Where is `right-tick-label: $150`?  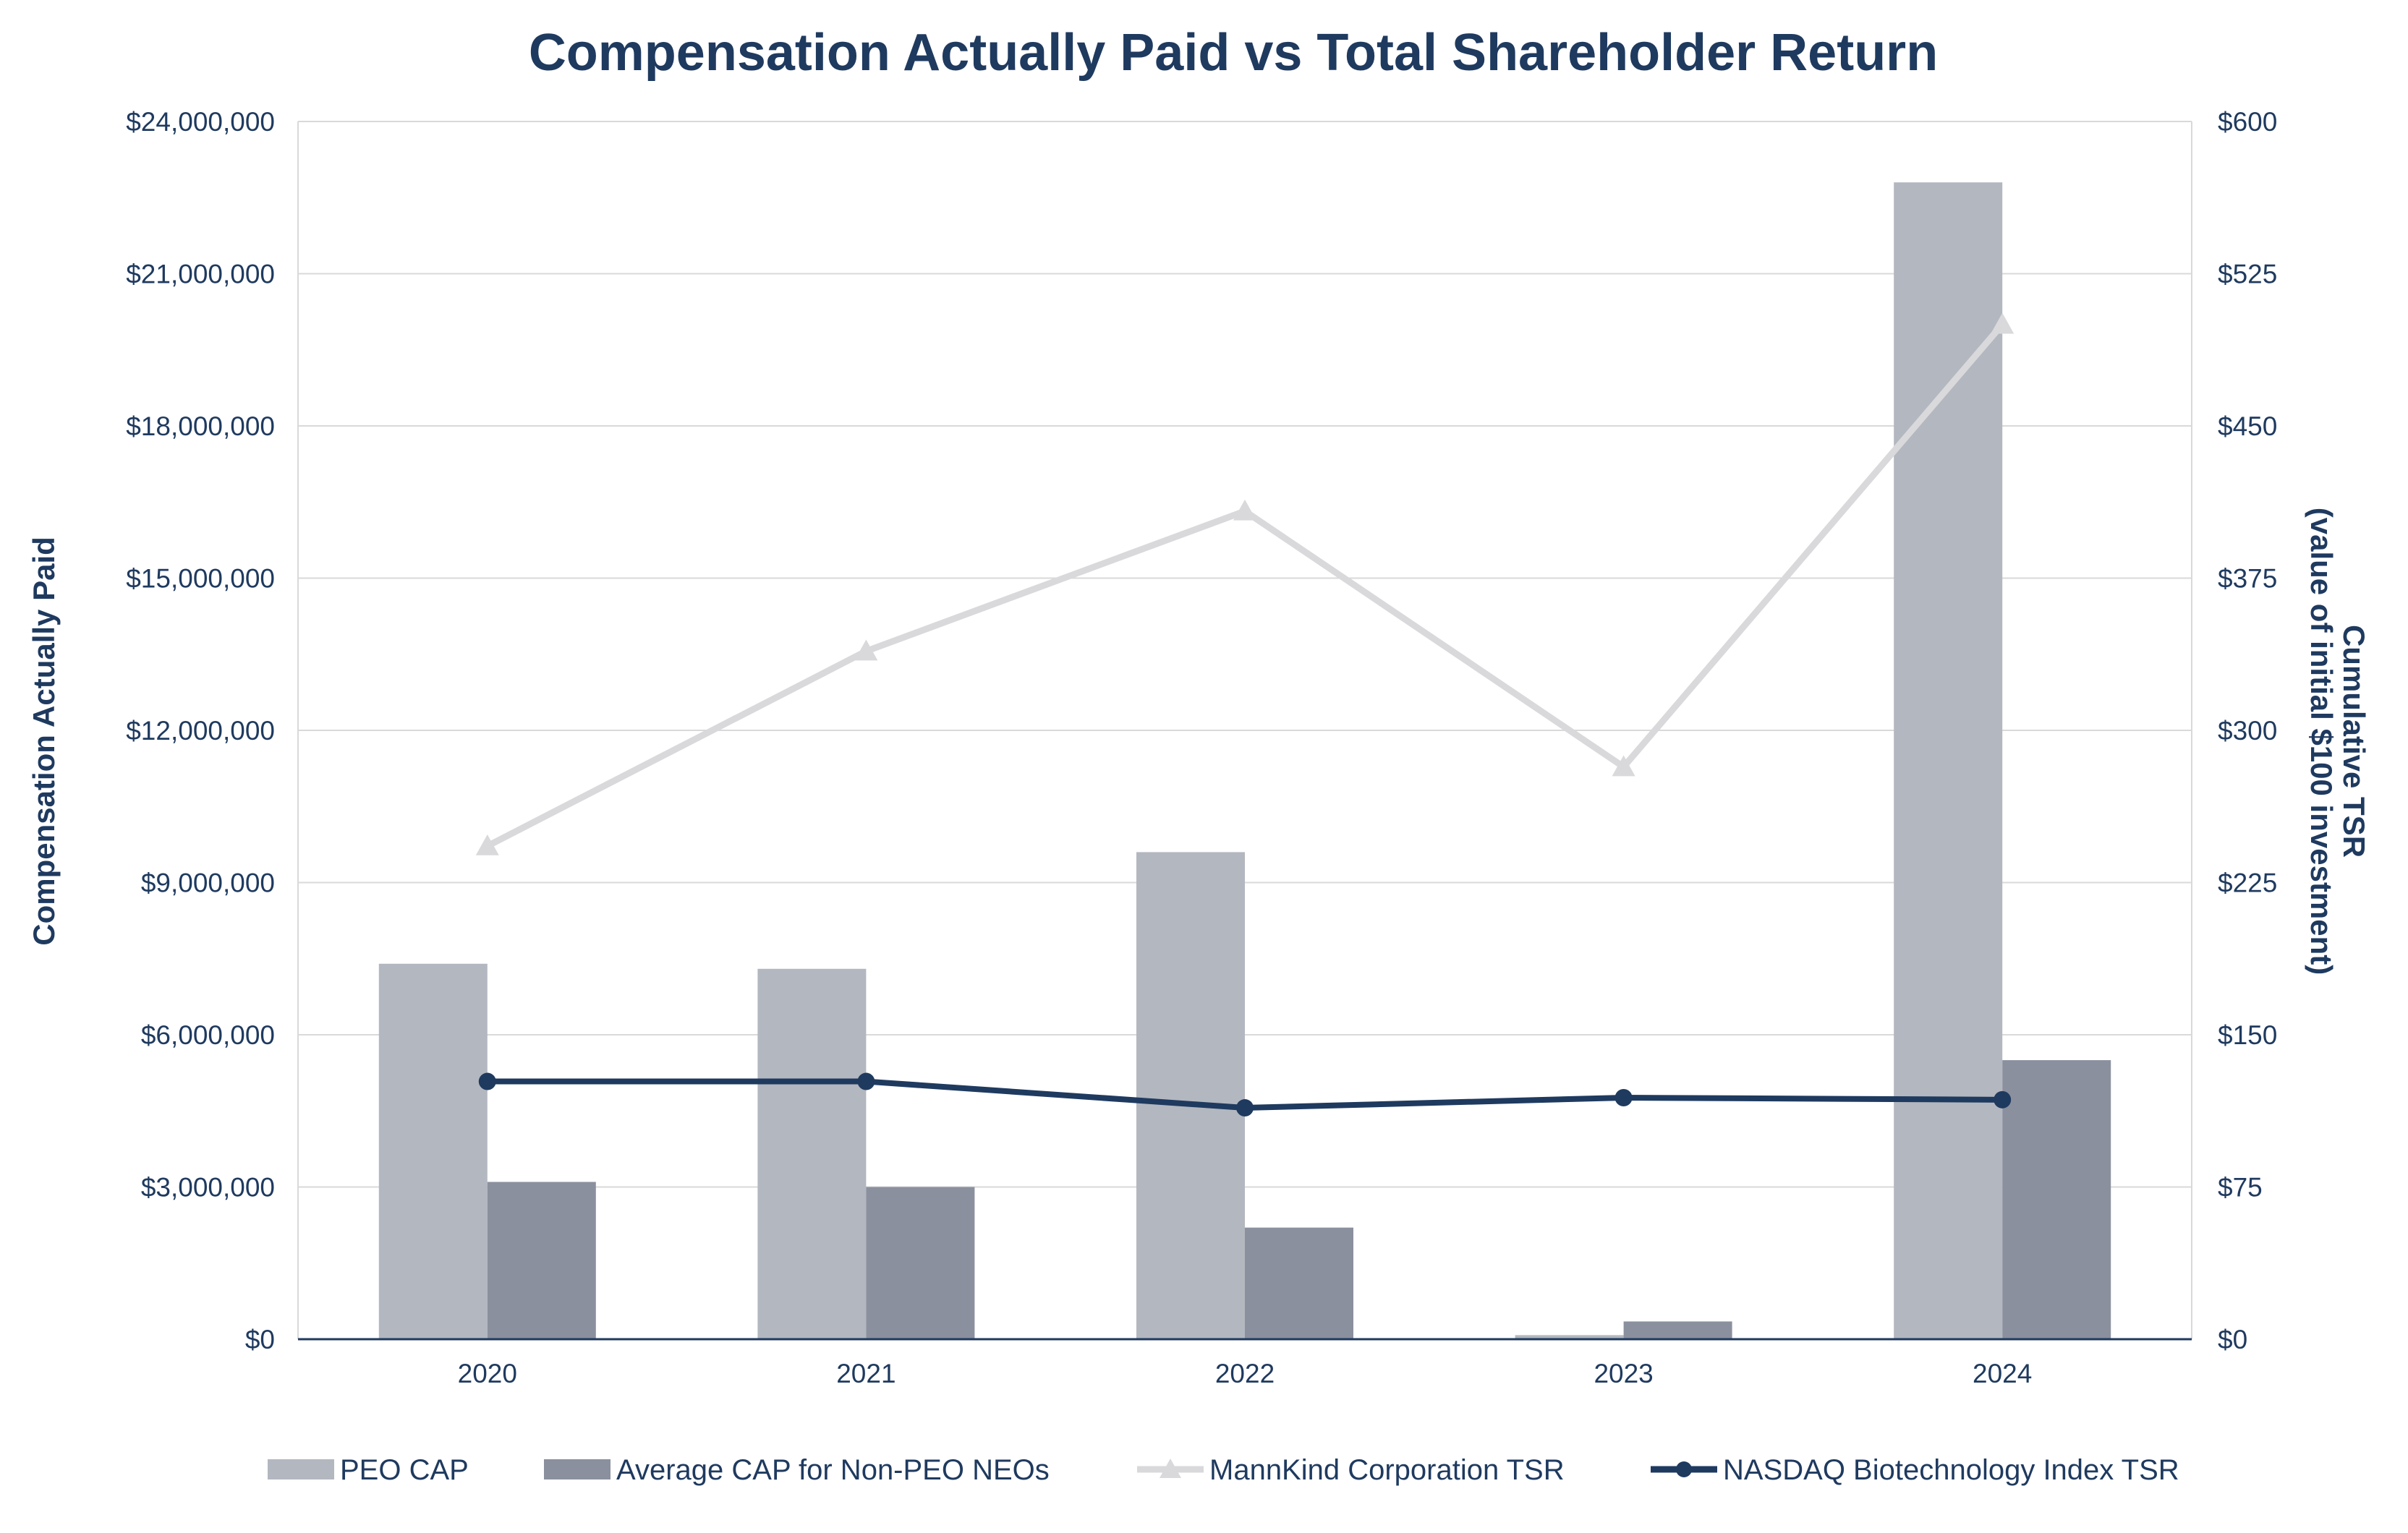
right-tick-label: $150 is located at coordinates (2248, 1035).